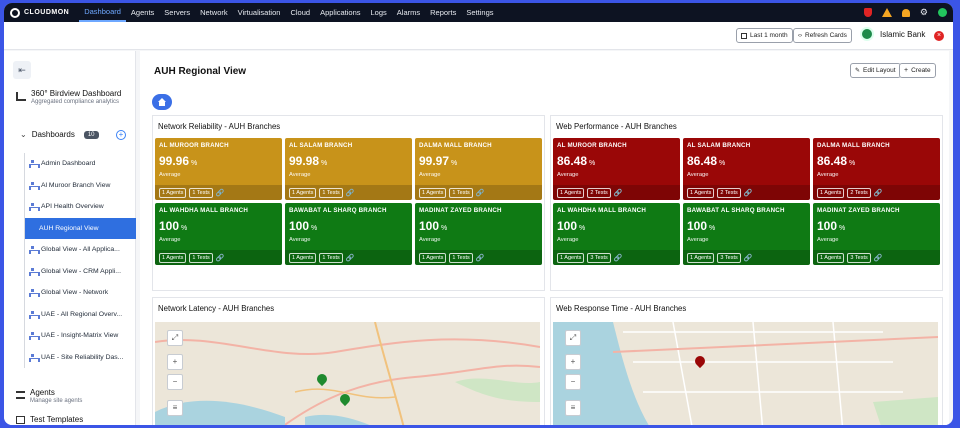 Image resolution: width=960 pixels, height=428 pixels. What do you see at coordinates (923, 12) in the screenshot?
I see `settings-gear-icon: ⚙` at bounding box center [923, 12].